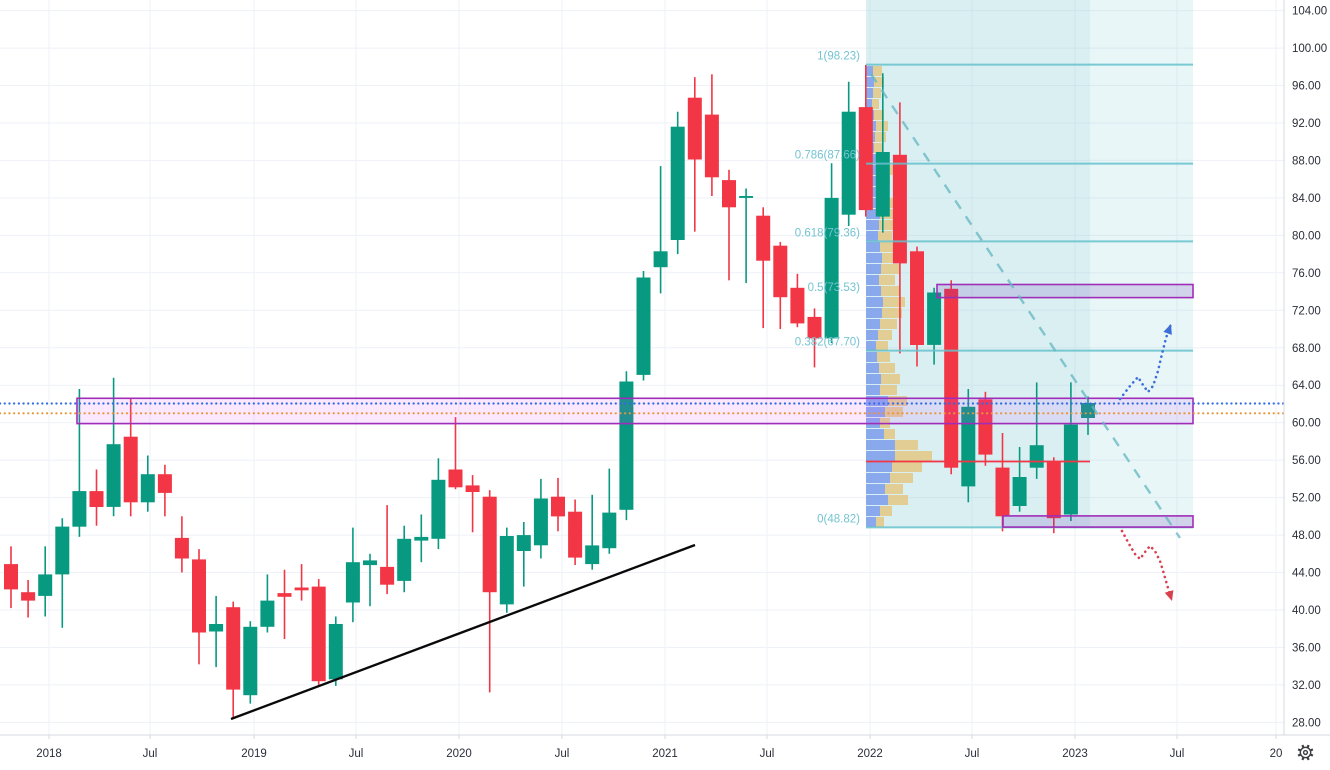 The width and height of the screenshot is (1330, 770). I want to click on price-tick-label: 28.00, so click(1306, 723).